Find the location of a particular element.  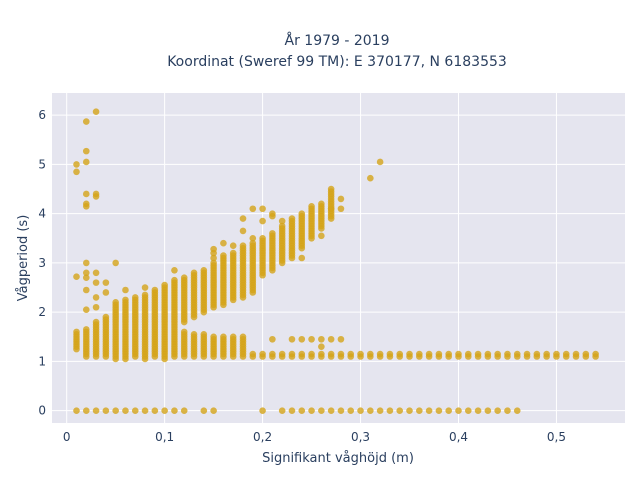

chart-title-line1: År 1979 - 2019 is located at coordinates (337, 40).